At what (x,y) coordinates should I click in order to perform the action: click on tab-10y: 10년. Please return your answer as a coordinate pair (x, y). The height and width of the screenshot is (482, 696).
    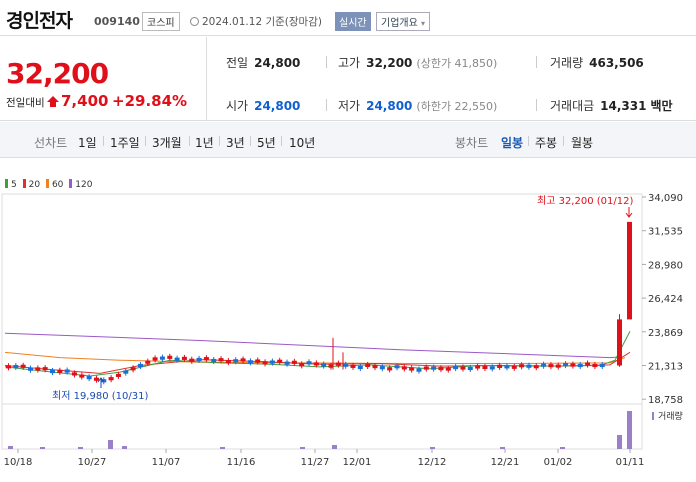
    Looking at the image, I should click on (302, 143).